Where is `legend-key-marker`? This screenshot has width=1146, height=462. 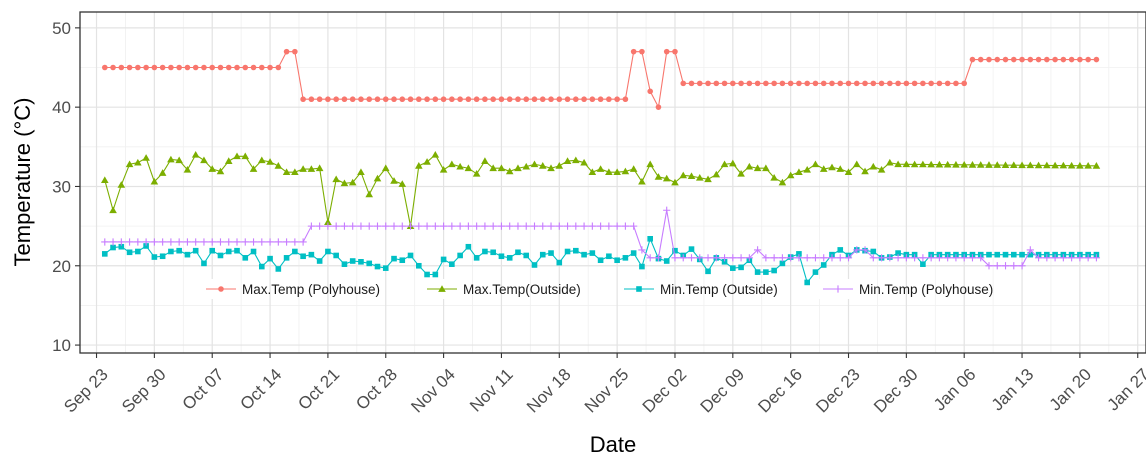
legend-key-marker is located at coordinates (639, 289).